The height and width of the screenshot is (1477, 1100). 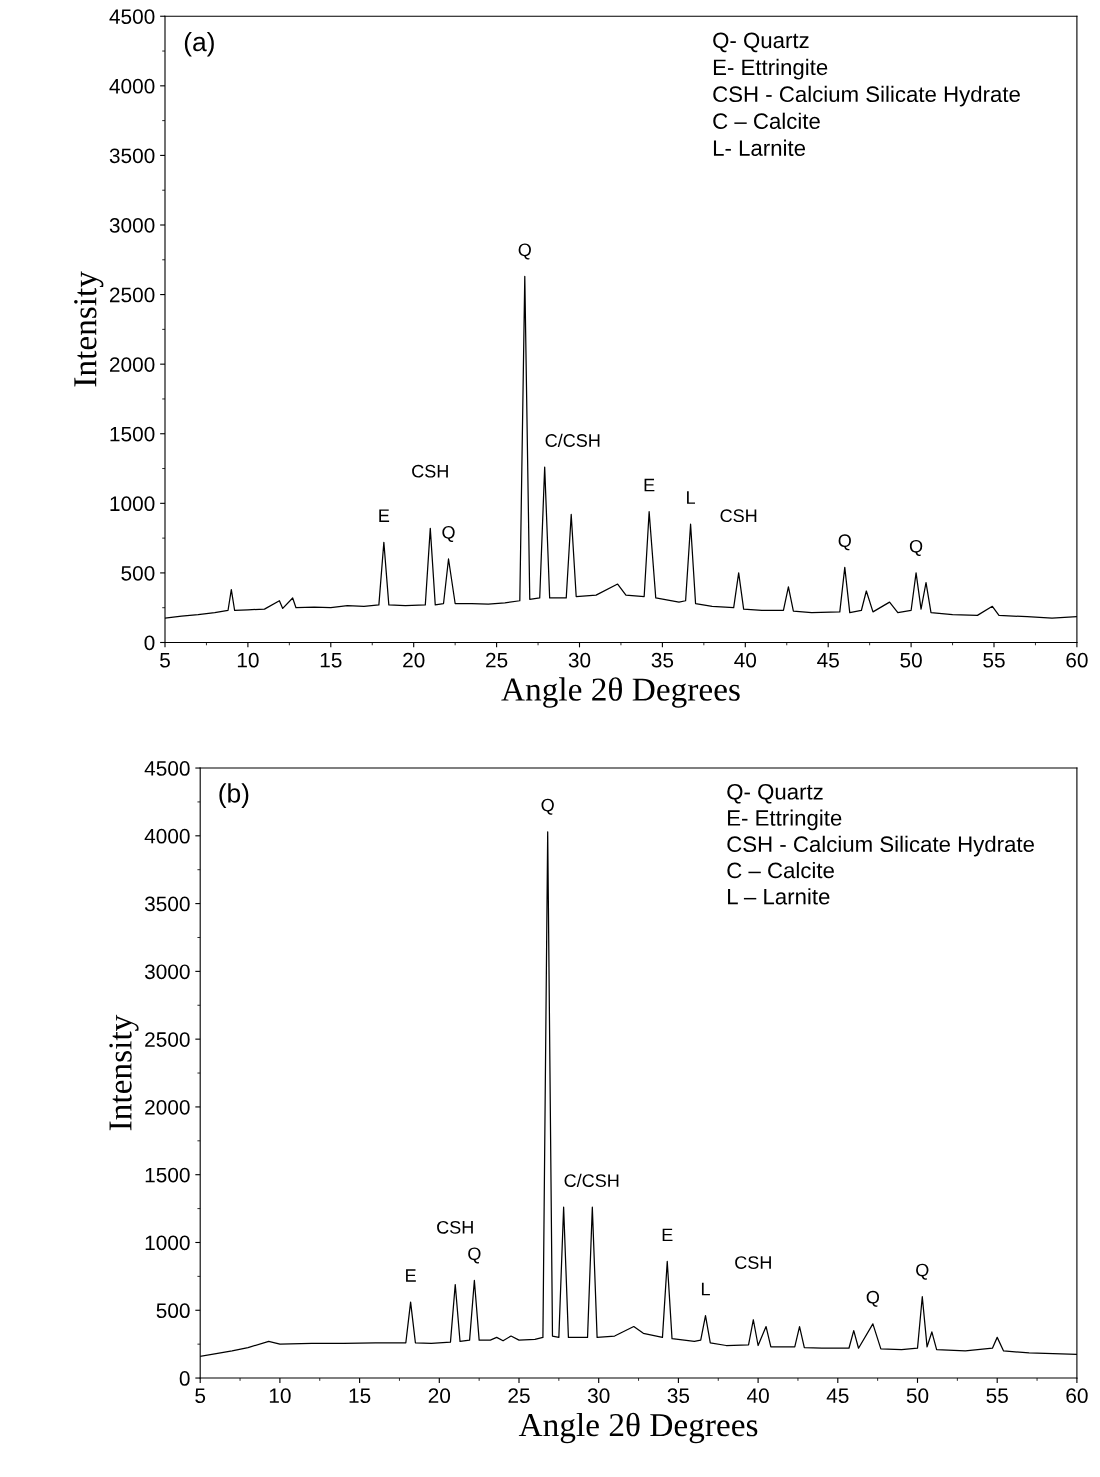 I want to click on text: (b), so click(x=234, y=795).